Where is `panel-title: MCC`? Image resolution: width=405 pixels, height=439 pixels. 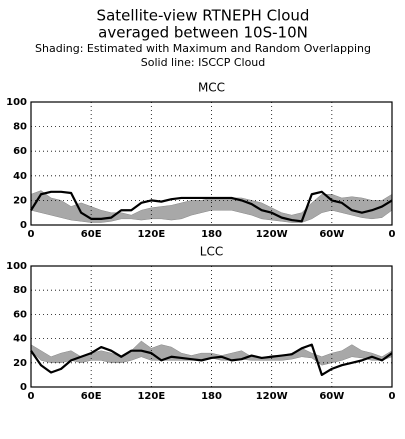 panel-title: MCC is located at coordinates (211, 88).